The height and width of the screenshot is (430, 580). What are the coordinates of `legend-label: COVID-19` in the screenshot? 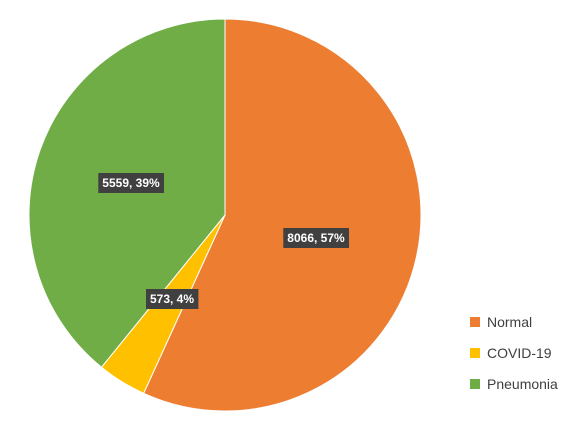 It's located at (519, 353).